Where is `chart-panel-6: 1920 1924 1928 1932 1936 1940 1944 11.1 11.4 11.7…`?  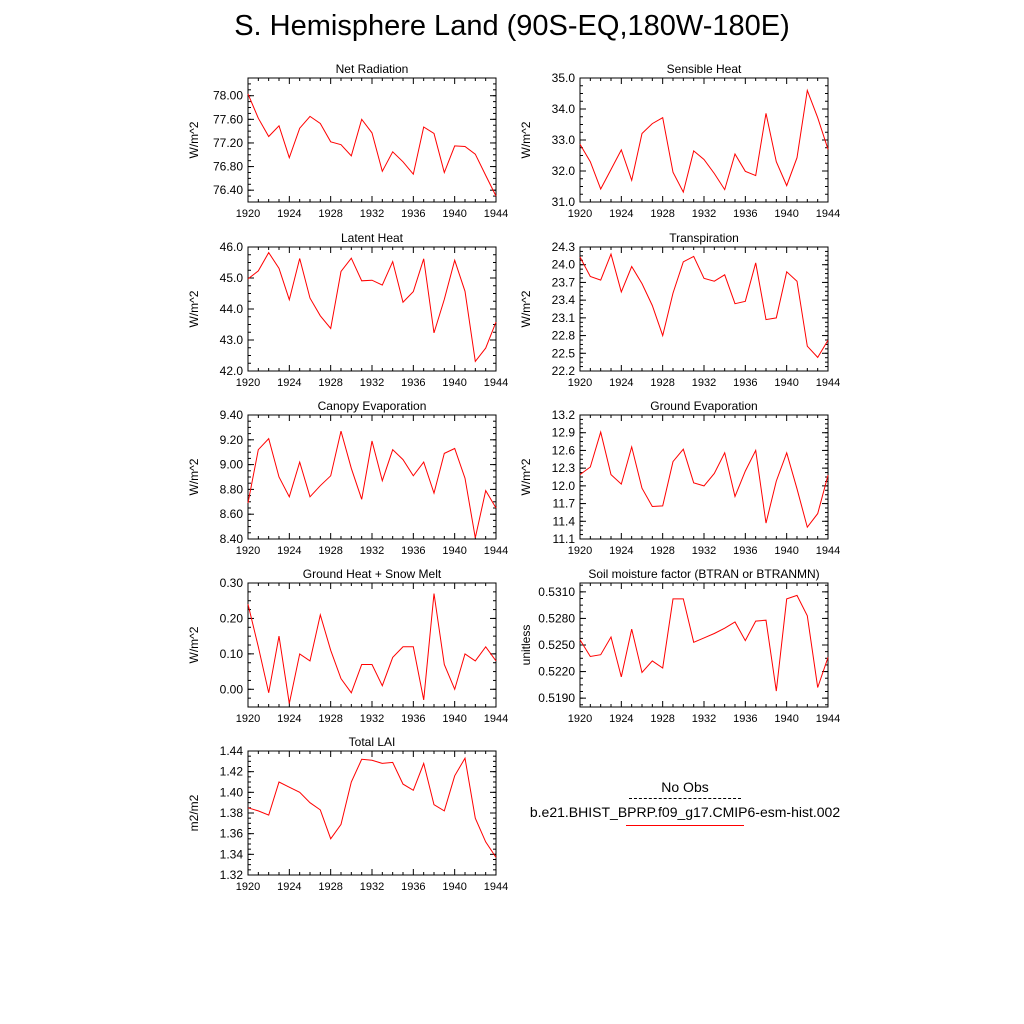 chart-panel-6: 1920 1924 1928 1932 1936 1940 1944 11.1 11.4 11.7… is located at coordinates (679, 478).